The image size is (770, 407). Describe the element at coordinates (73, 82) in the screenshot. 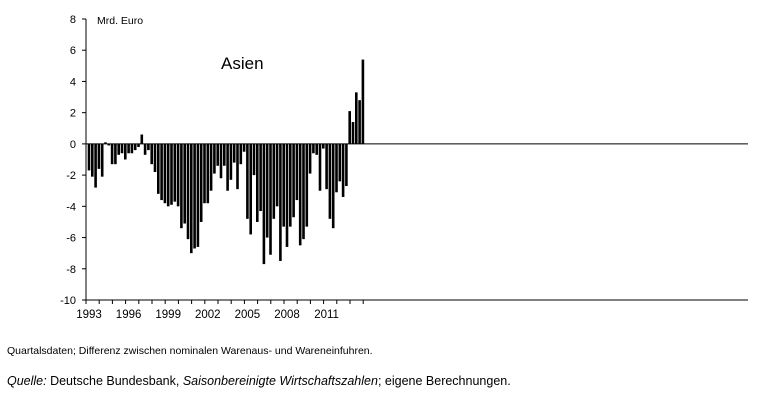

I see `y-tick-label: 4` at that location.